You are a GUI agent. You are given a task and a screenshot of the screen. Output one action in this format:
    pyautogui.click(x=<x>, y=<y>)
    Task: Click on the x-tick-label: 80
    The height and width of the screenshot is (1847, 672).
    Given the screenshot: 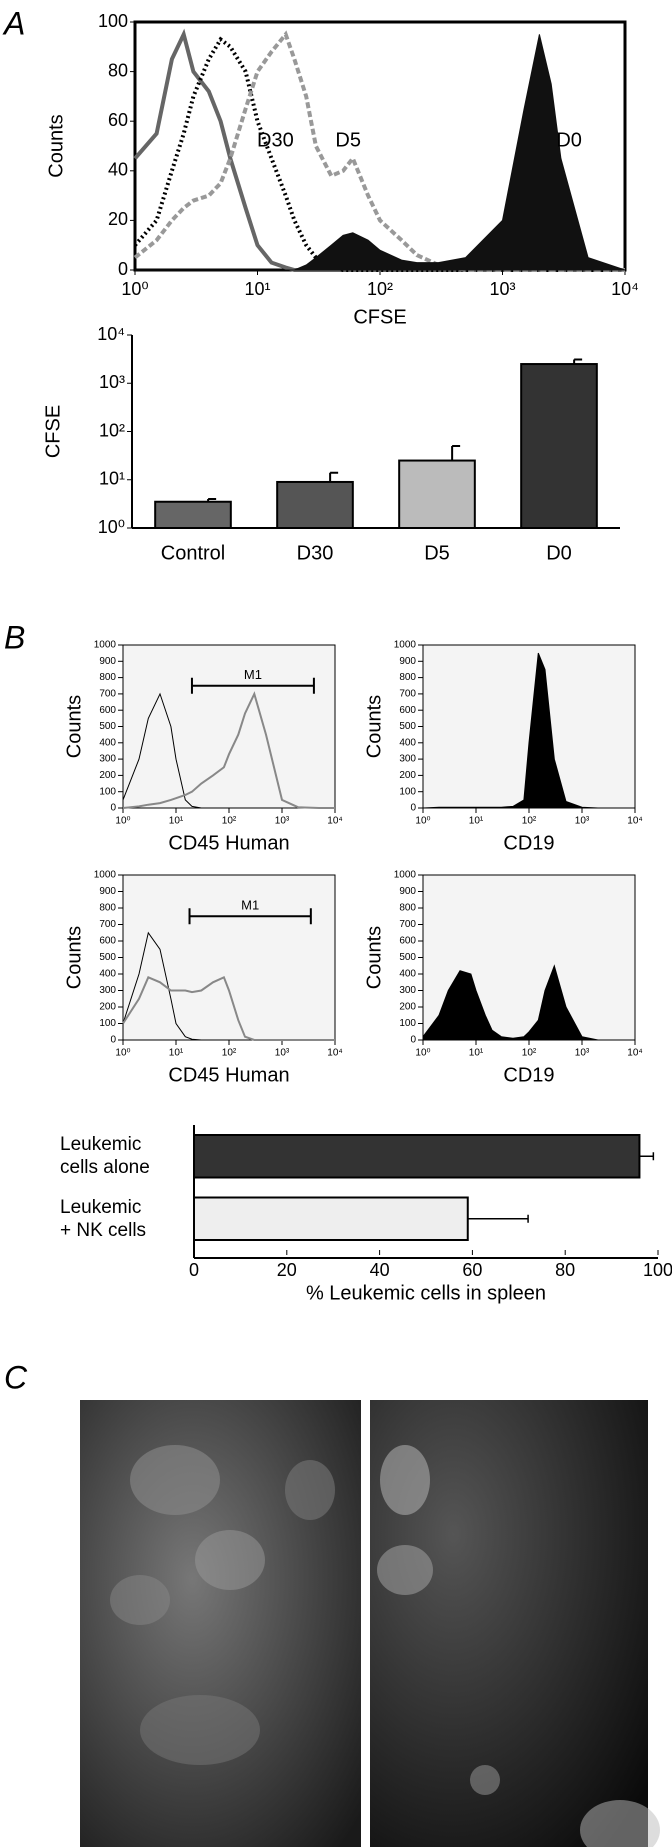 What is the action you would take?
    pyautogui.click(x=565, y=1270)
    